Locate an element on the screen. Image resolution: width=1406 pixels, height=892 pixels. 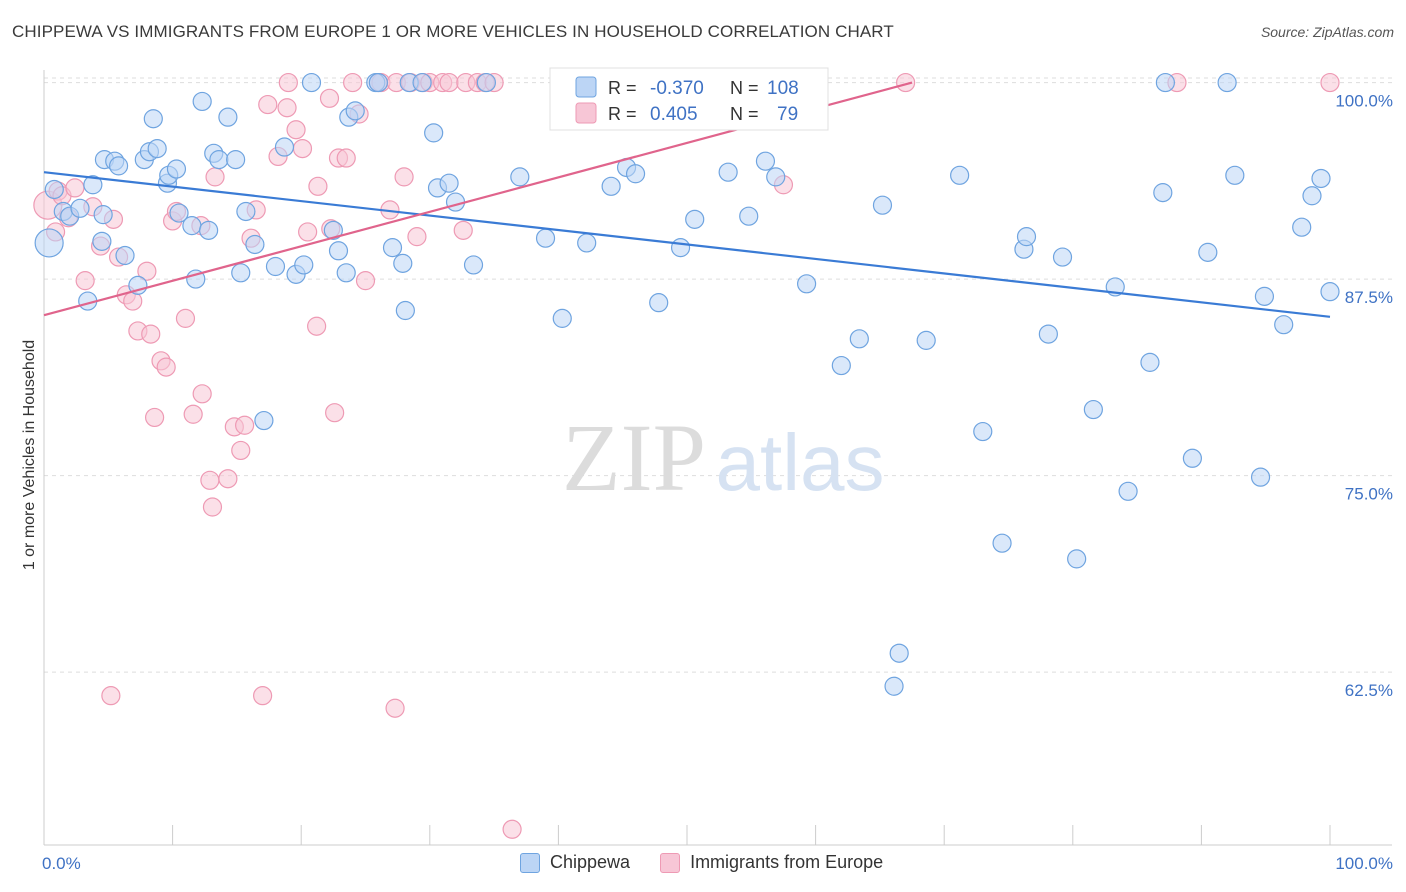
stats-legend: R = -0.370 N = 108 R = 0.405 N = 79 is located at coordinates (689, 99).